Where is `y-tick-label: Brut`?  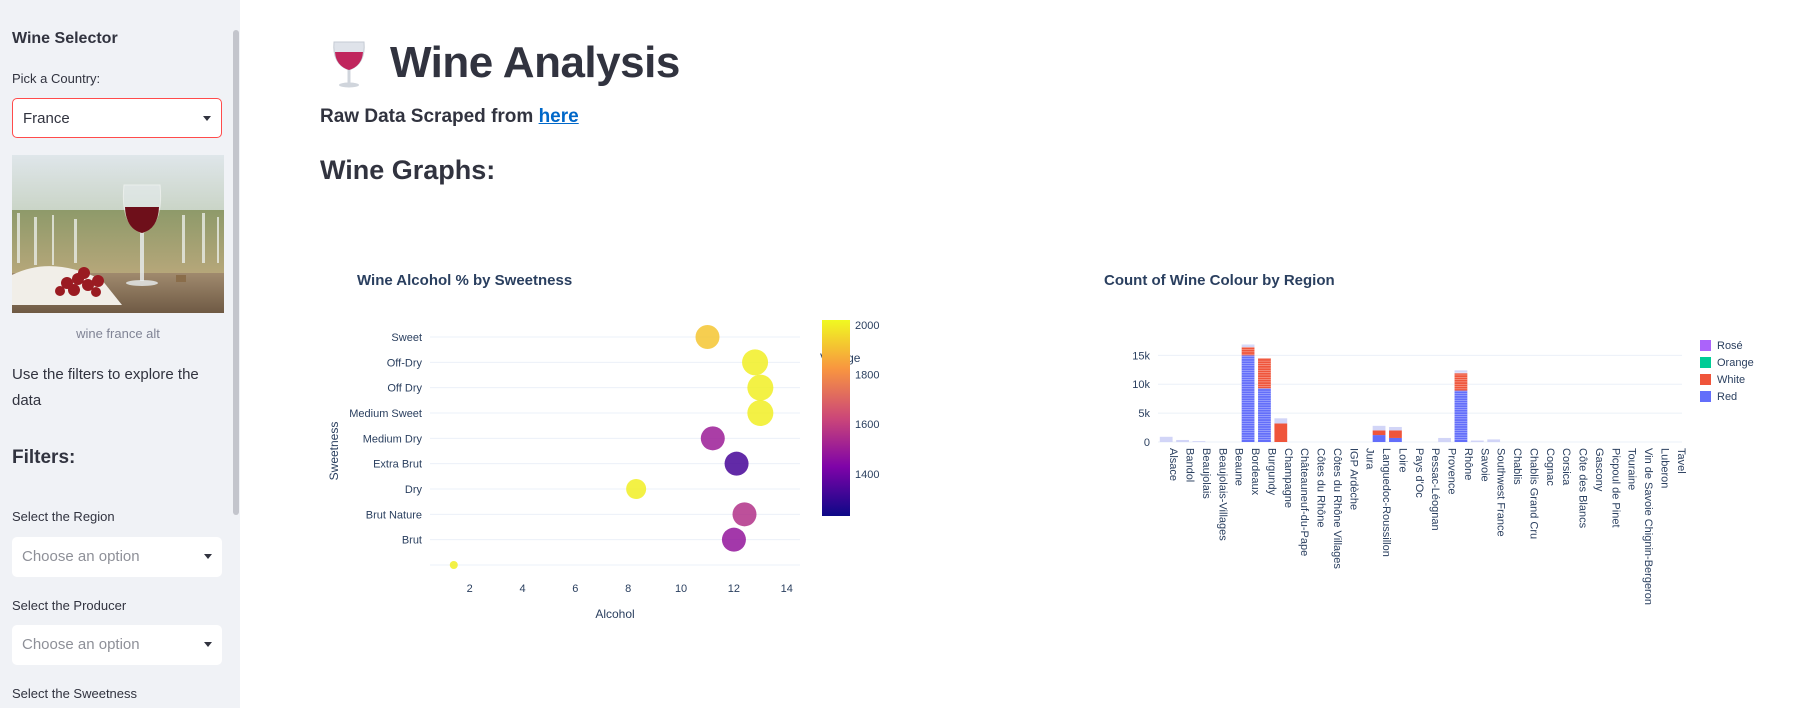 y-tick-label: Brut is located at coordinates (412, 541).